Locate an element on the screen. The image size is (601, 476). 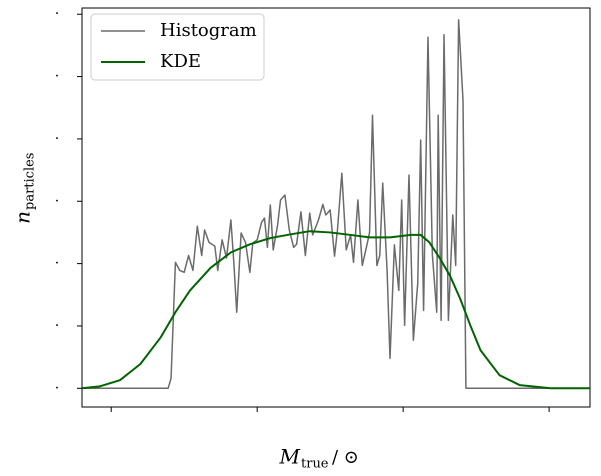
y-axis-label: n particles is located at coordinates (24, 188).